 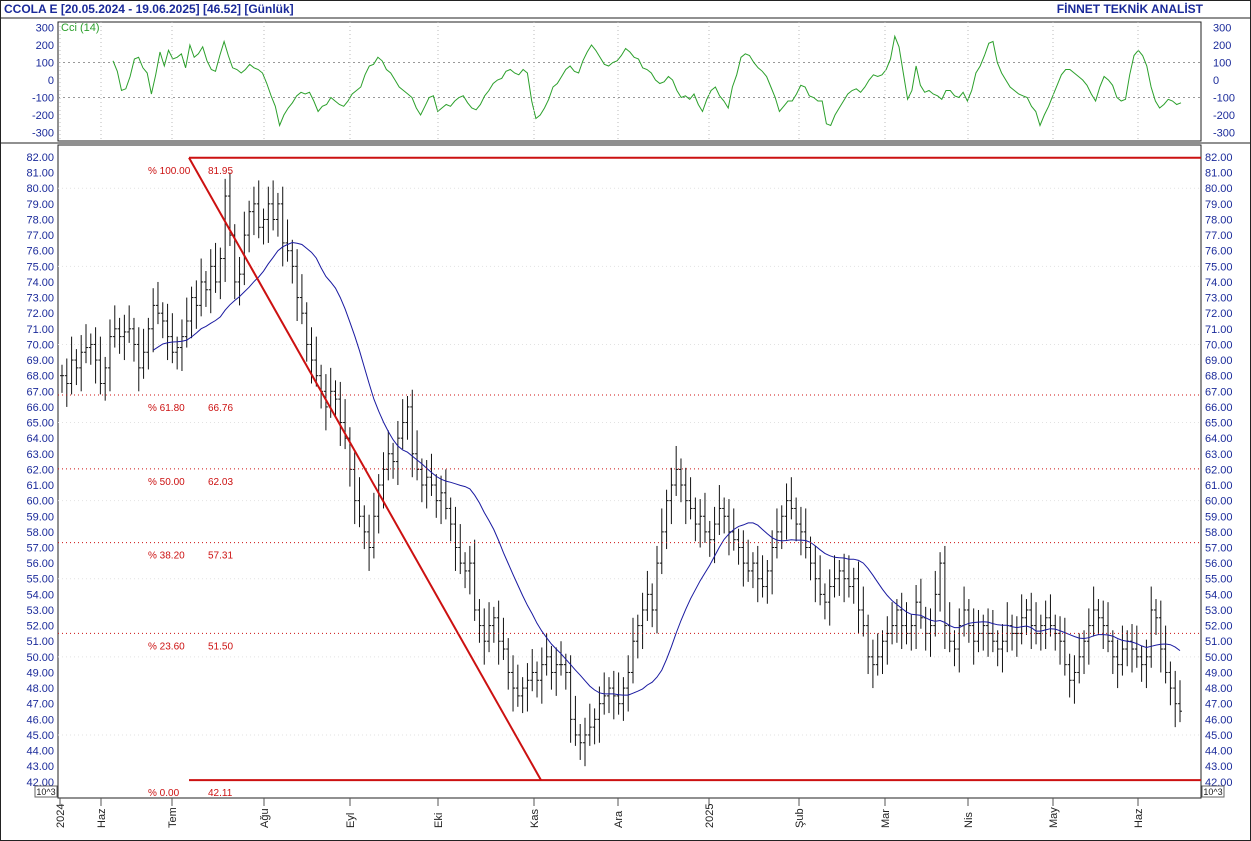 What do you see at coordinates (629, 81) in the screenshot?
I see `cci-panel-frame` at bounding box center [629, 81].